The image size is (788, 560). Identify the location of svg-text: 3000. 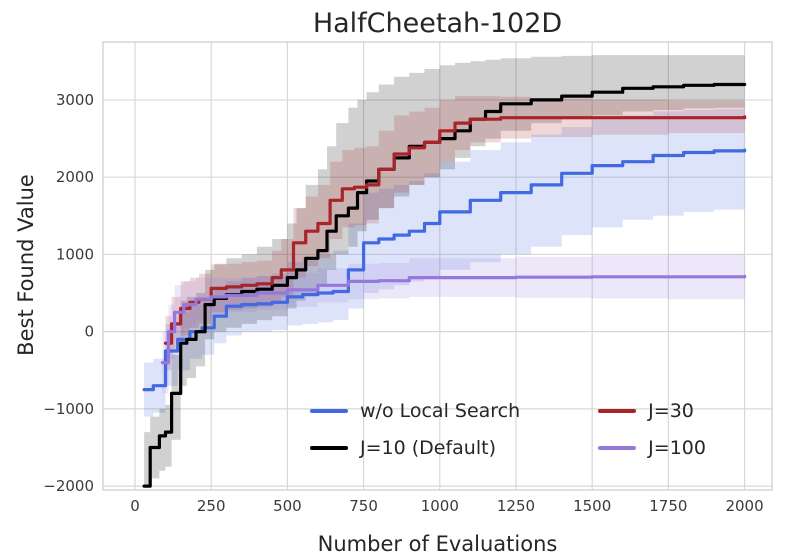
(75, 100).